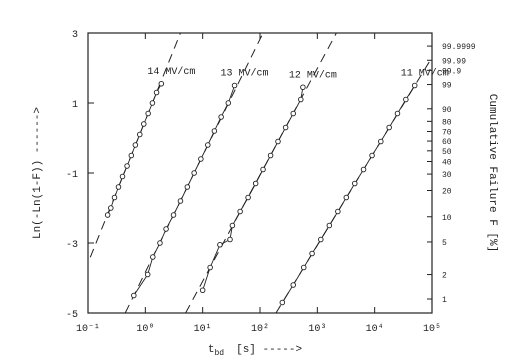  Describe the element at coordinates (203, 329) in the screenshot. I see `x-tick-label: 10¹` at that location.